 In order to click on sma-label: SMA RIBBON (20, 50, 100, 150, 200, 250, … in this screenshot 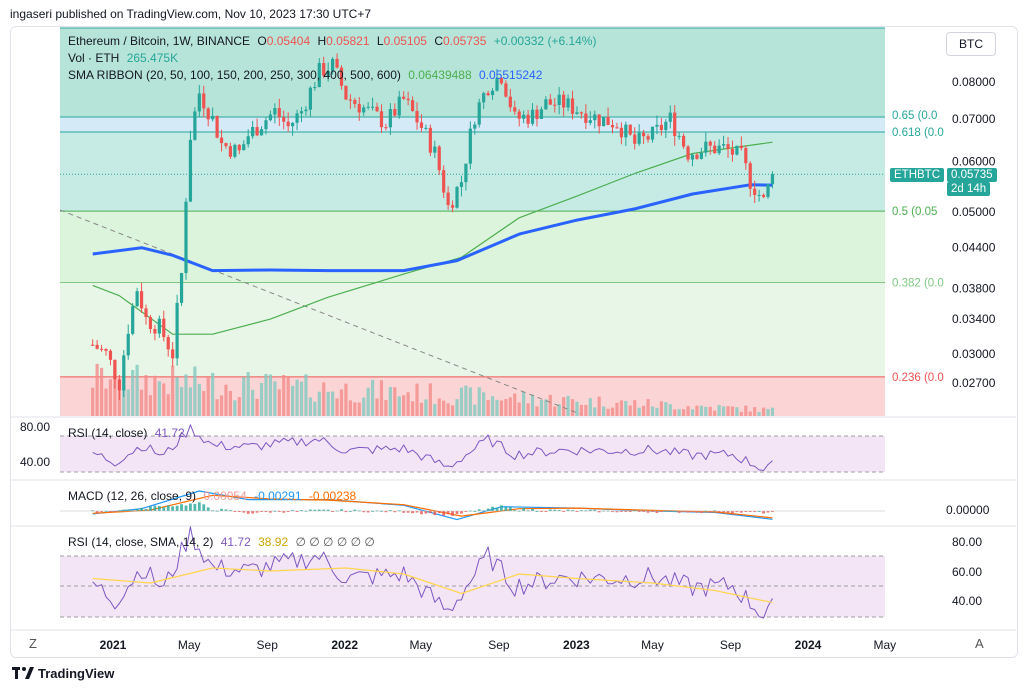, I will do `click(234, 75)`.